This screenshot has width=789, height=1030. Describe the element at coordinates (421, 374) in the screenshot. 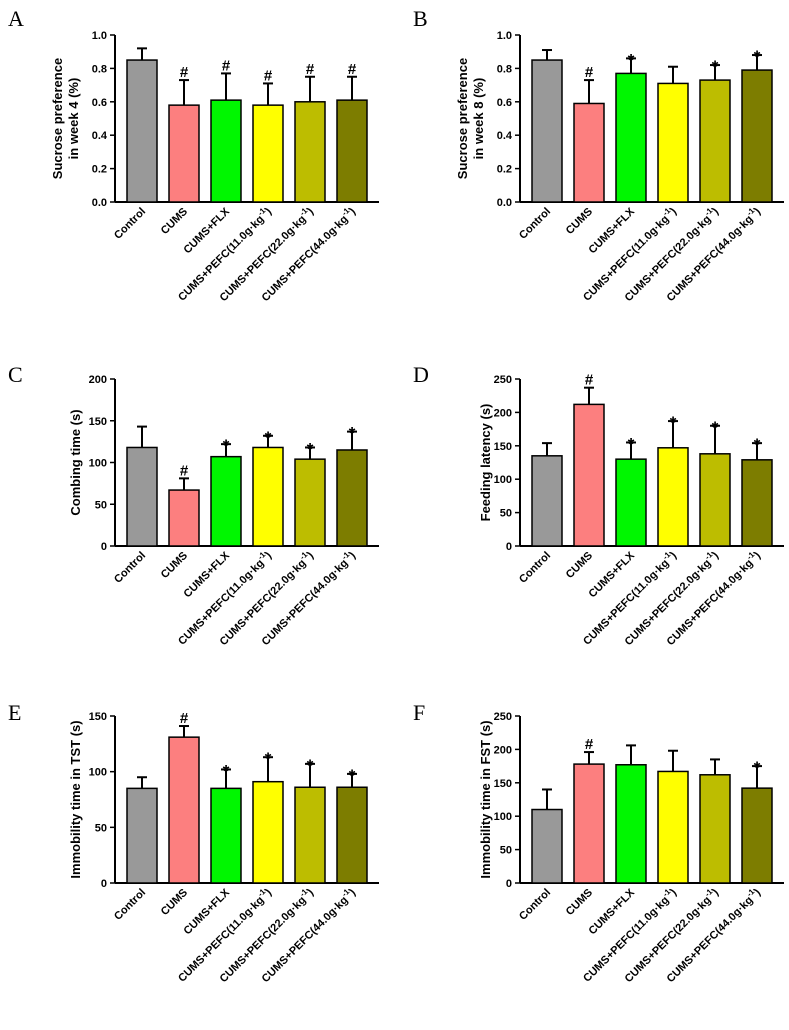

I see `panel-letter-d: D` at that location.